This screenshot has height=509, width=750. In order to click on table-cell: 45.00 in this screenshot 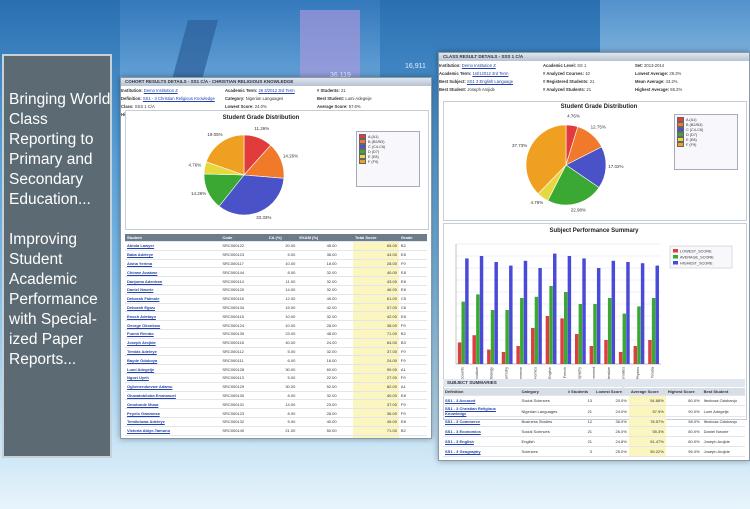, I will do `click(318, 246)`.